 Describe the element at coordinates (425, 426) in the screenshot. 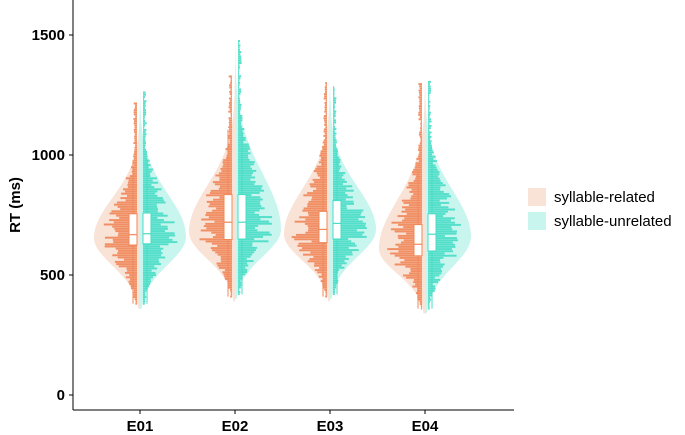

I see `x-tick-label-e04: E04` at that location.